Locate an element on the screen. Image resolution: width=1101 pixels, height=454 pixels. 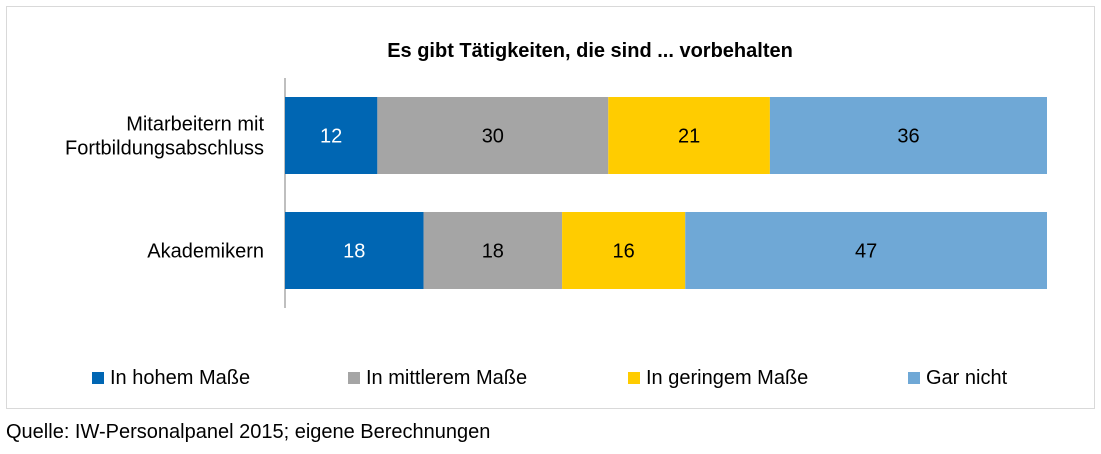
category-label: Fortbildungsabschluss is located at coordinates (164, 149).